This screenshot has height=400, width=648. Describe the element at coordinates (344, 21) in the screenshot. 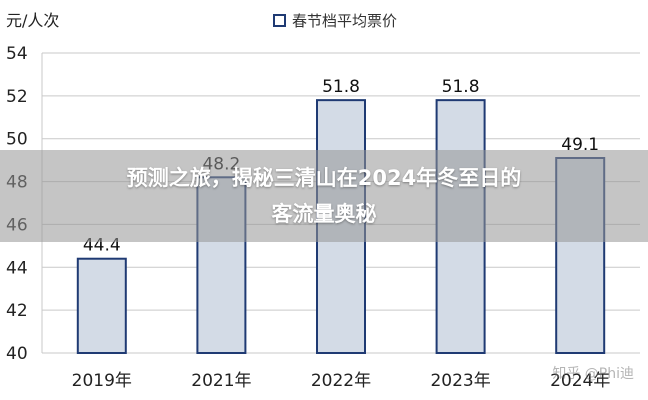

I see `legend-label: 春节档平均票价` at that location.